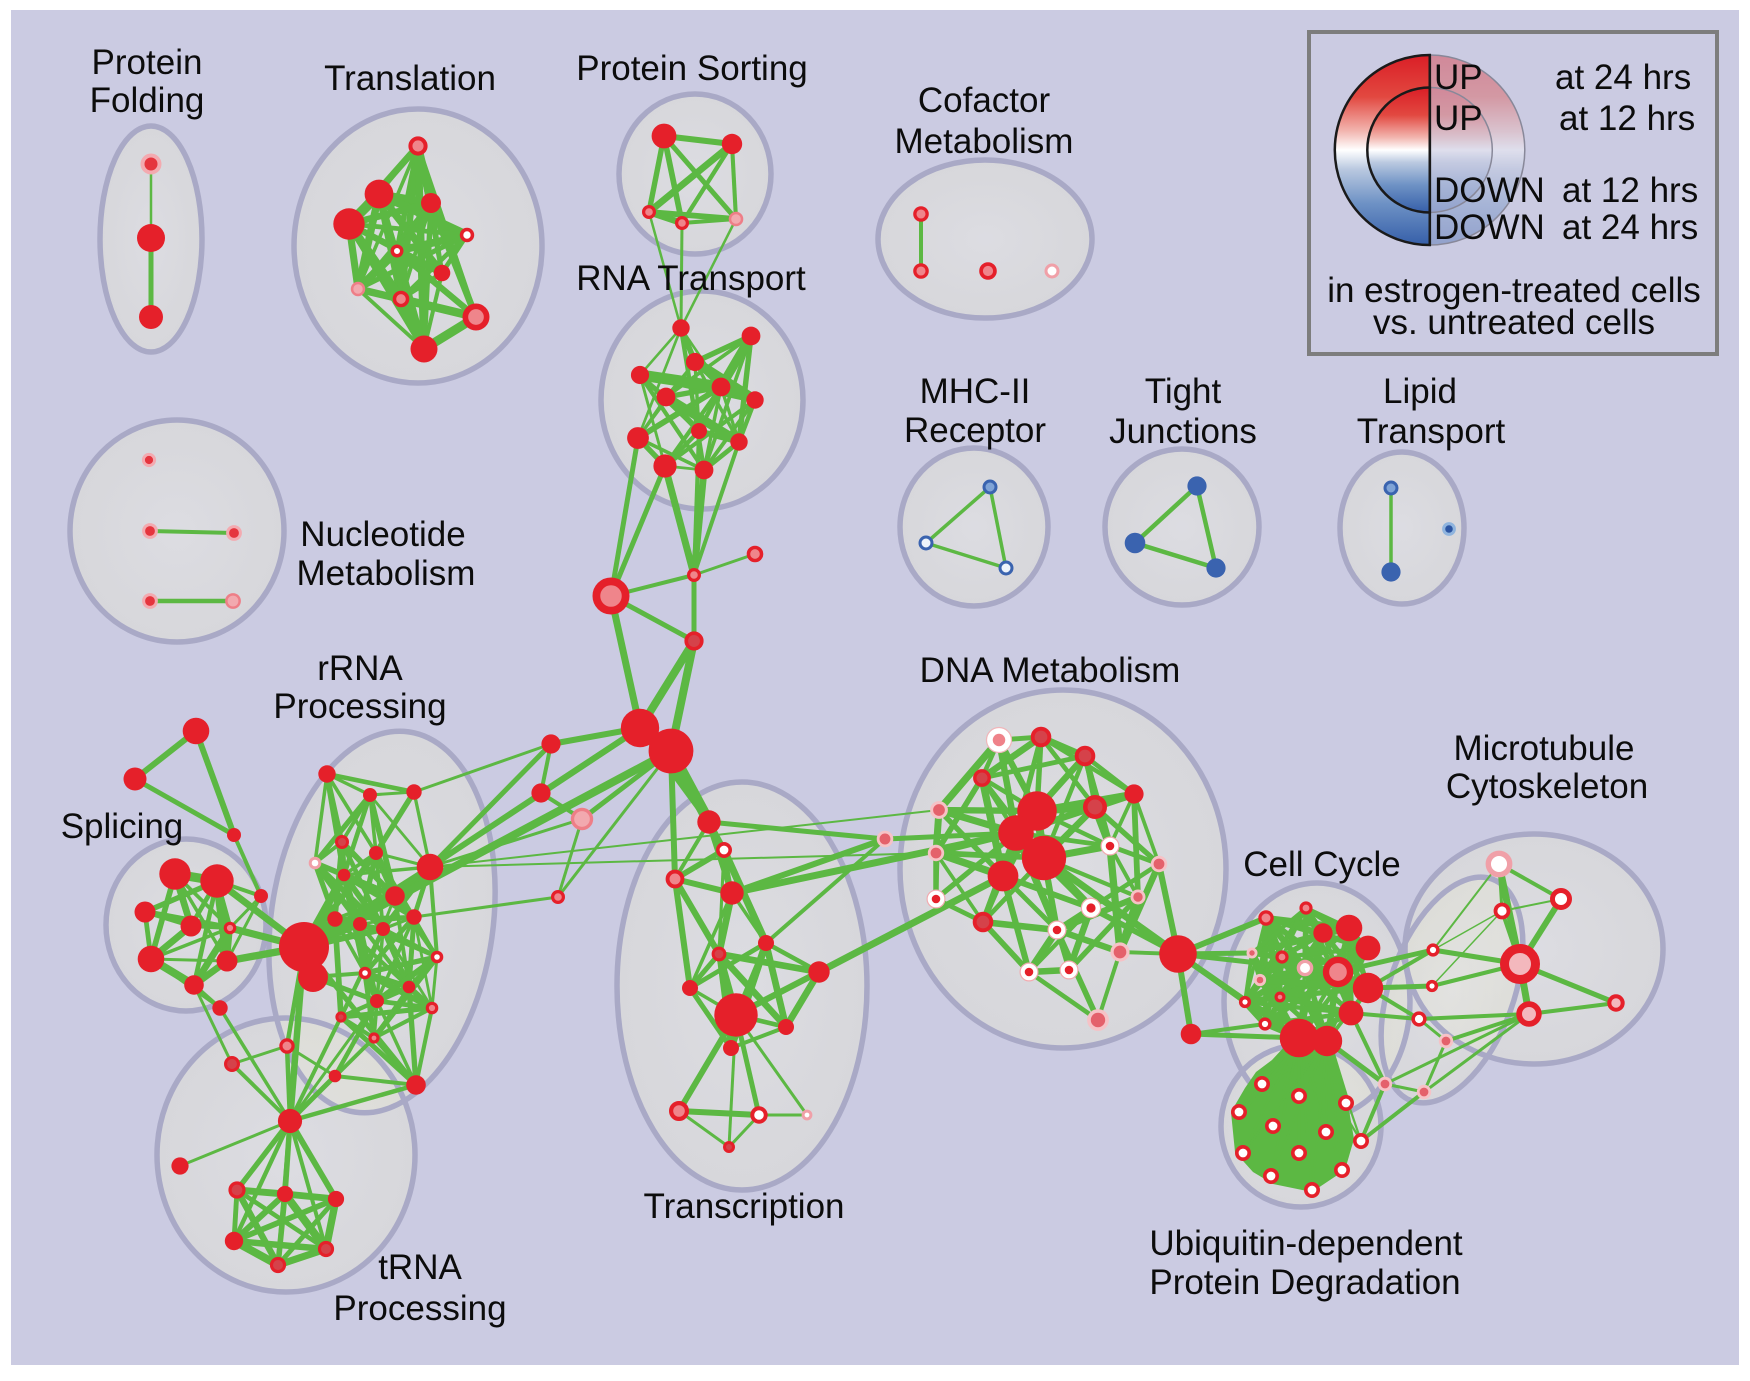 The width and height of the screenshot is (1750, 1381). I want to click on svg-text: Protein, so click(147, 62).